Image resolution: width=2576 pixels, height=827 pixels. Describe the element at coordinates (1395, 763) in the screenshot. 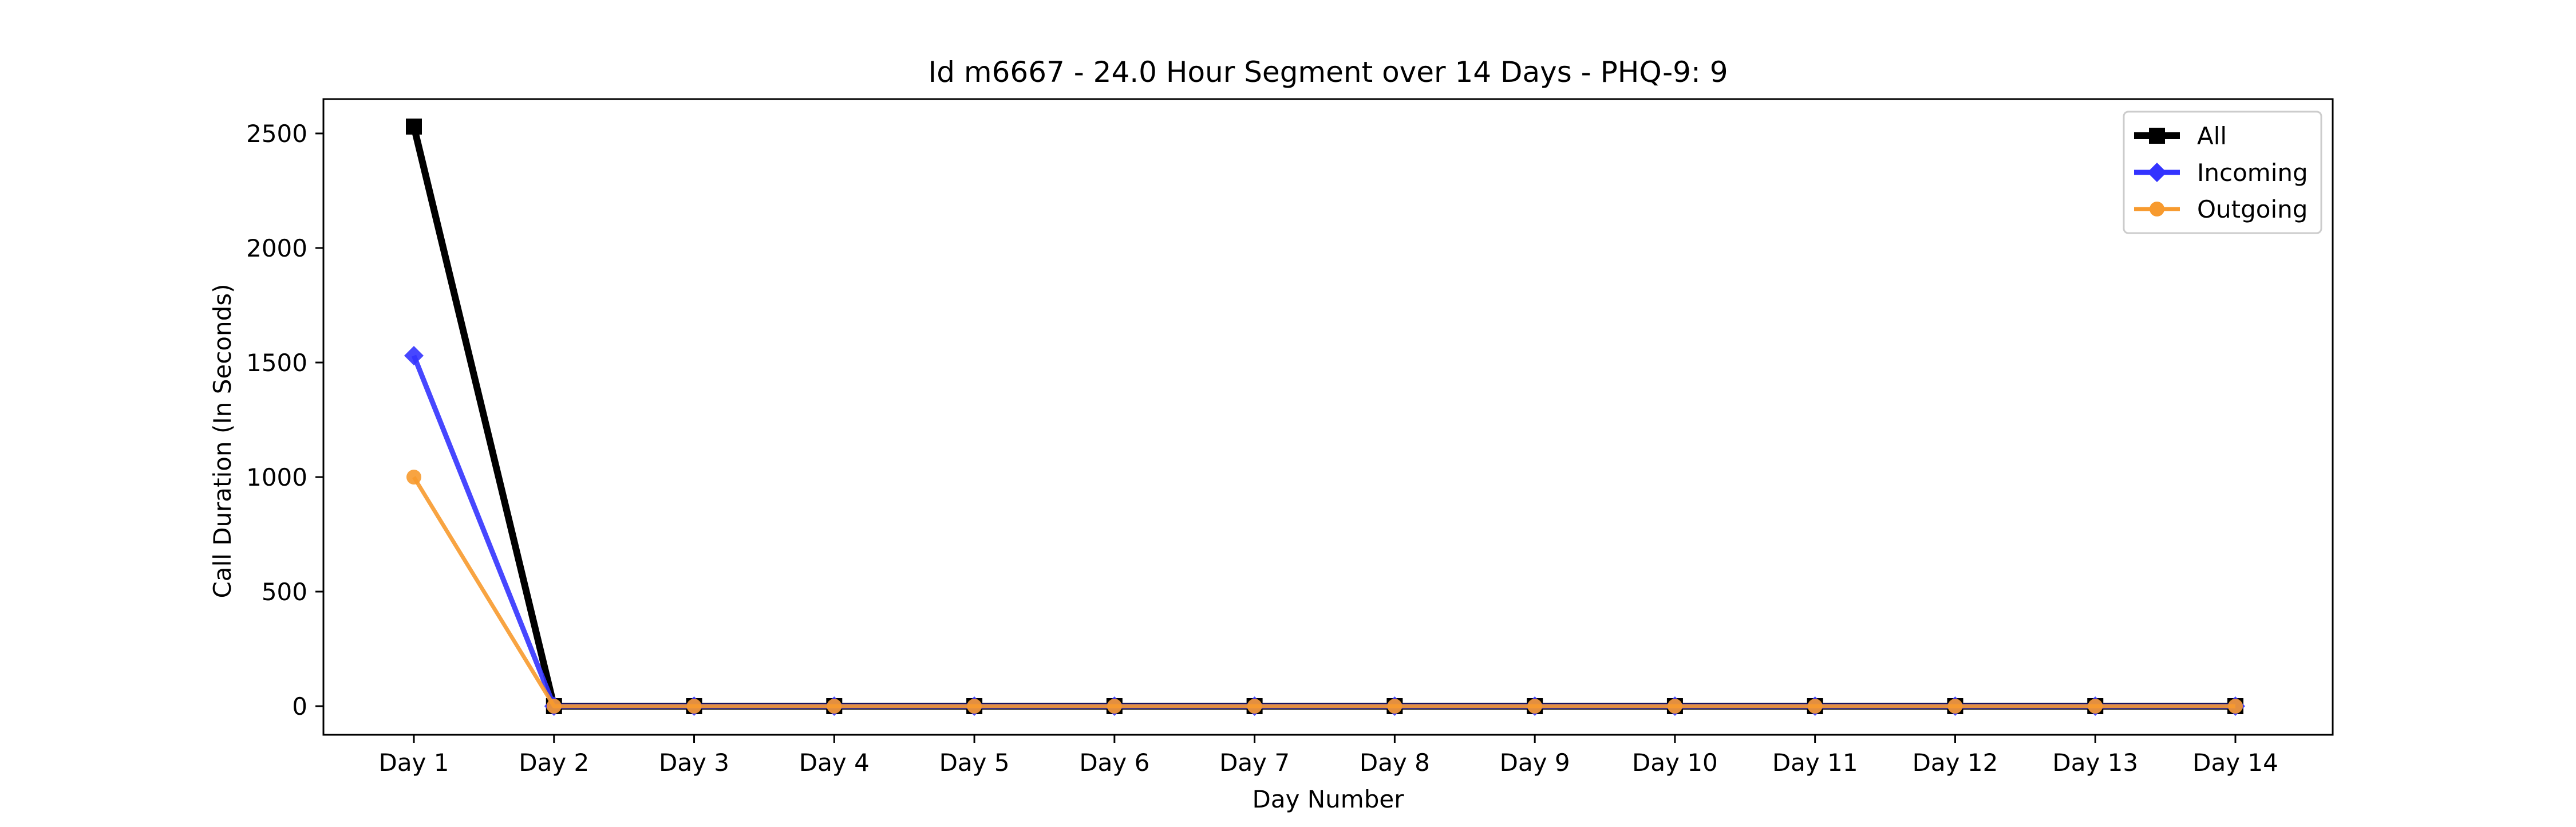

I see `x-tick-label: Day 8` at that location.